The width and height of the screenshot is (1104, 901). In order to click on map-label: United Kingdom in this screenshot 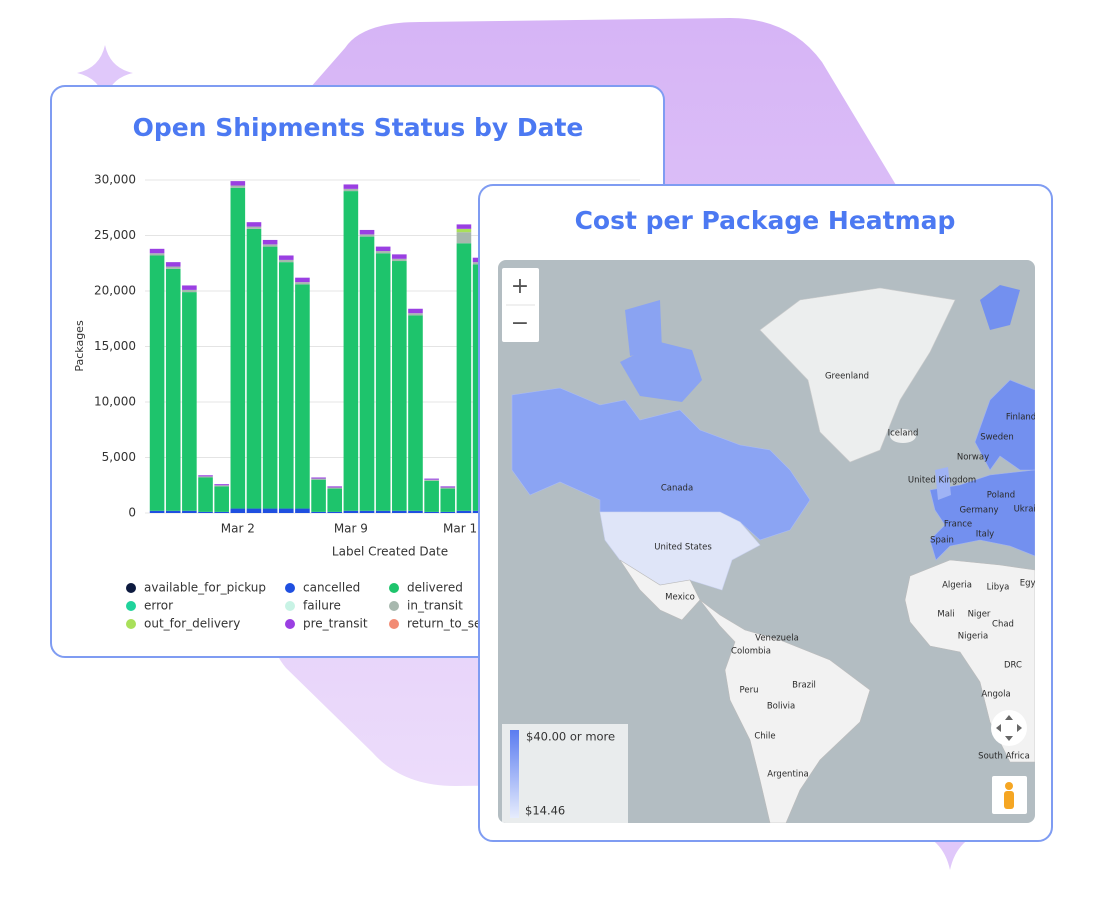, I will do `click(942, 481)`.